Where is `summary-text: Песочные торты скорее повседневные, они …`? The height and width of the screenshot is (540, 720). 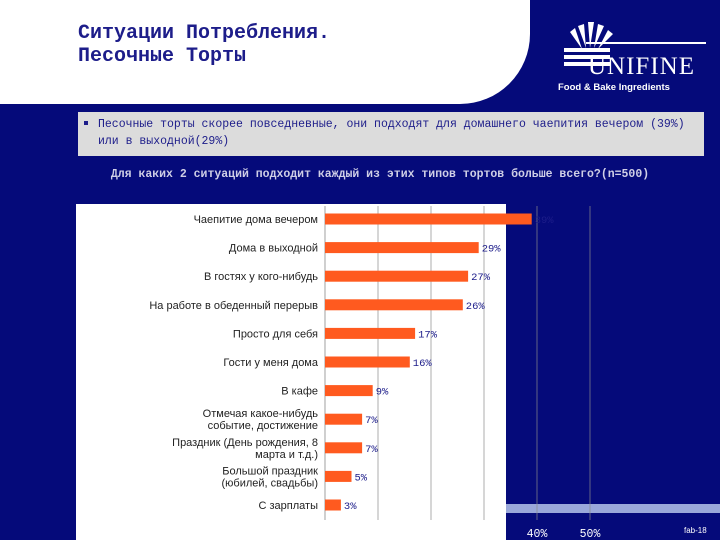
summary-text: Песочные торты скорее повседневные, они … is located at coordinates (391, 133).